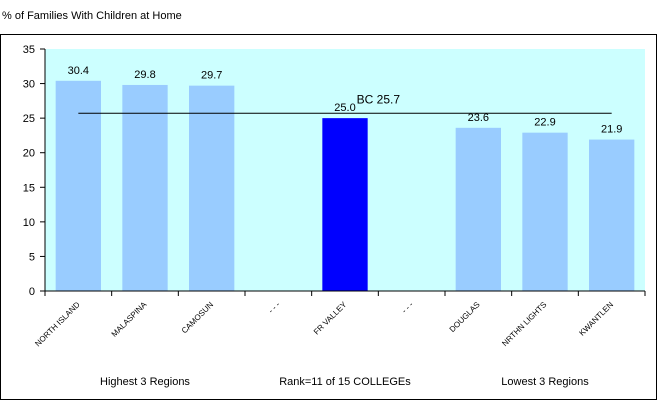  What do you see at coordinates (345, 382) in the screenshot?
I see `group-label: Rank=11 of 15 COLLEGEs` at bounding box center [345, 382].